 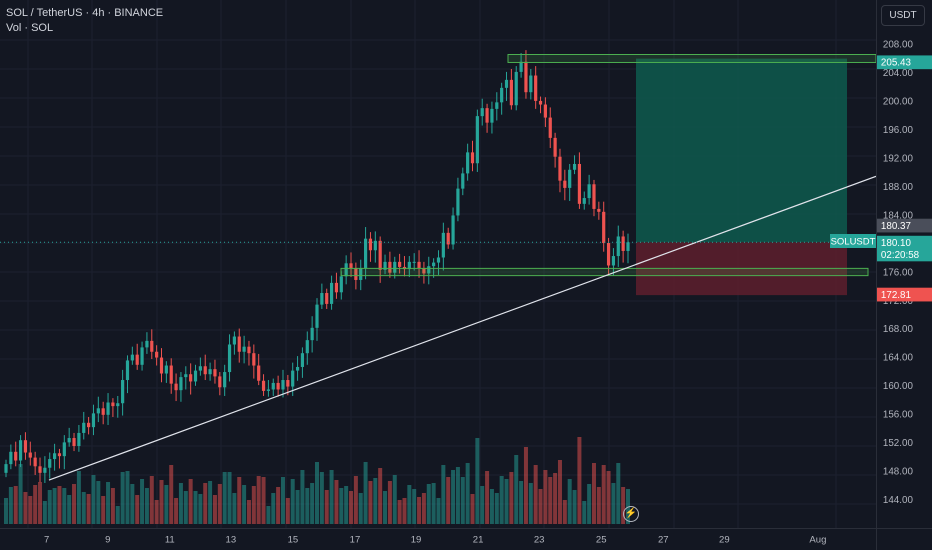 What do you see at coordinates (416, 539) in the screenshot?
I see `time-tick-label: 19` at bounding box center [416, 539].